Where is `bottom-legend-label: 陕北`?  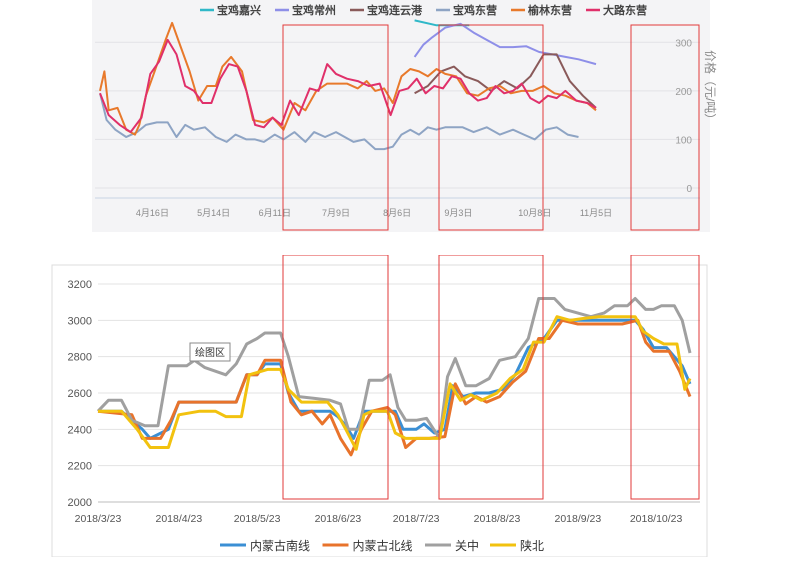
bottom-legend-label: 陕北 is located at coordinates (532, 545).